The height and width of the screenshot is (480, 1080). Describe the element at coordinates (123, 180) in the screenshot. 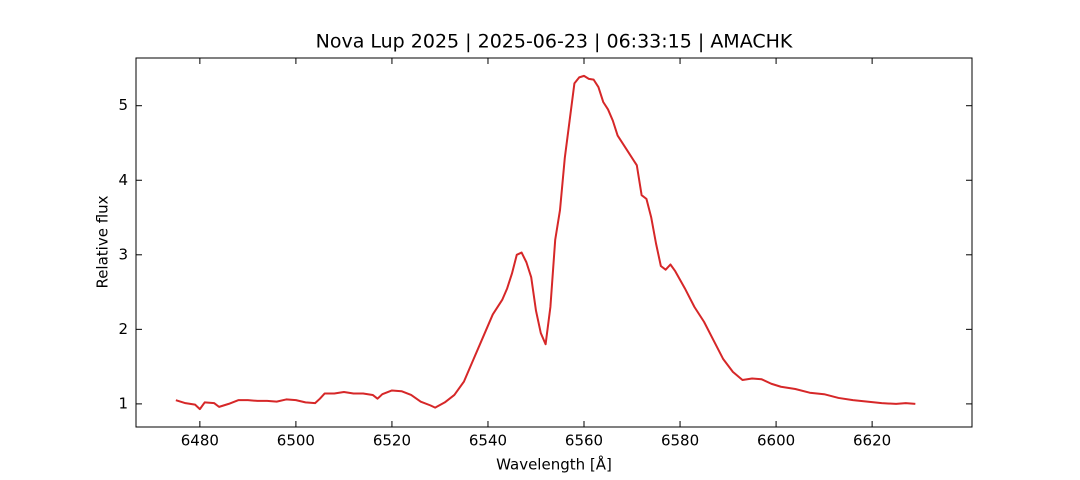

I see `y-tick-label: 4` at that location.